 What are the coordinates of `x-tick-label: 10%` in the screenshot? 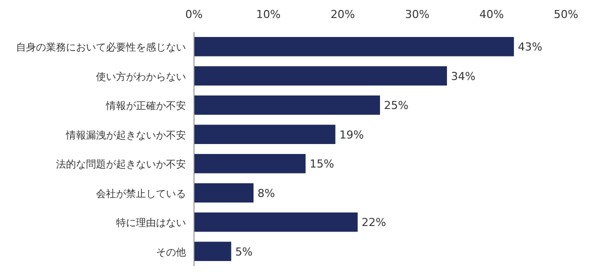 It's located at (268, 14).